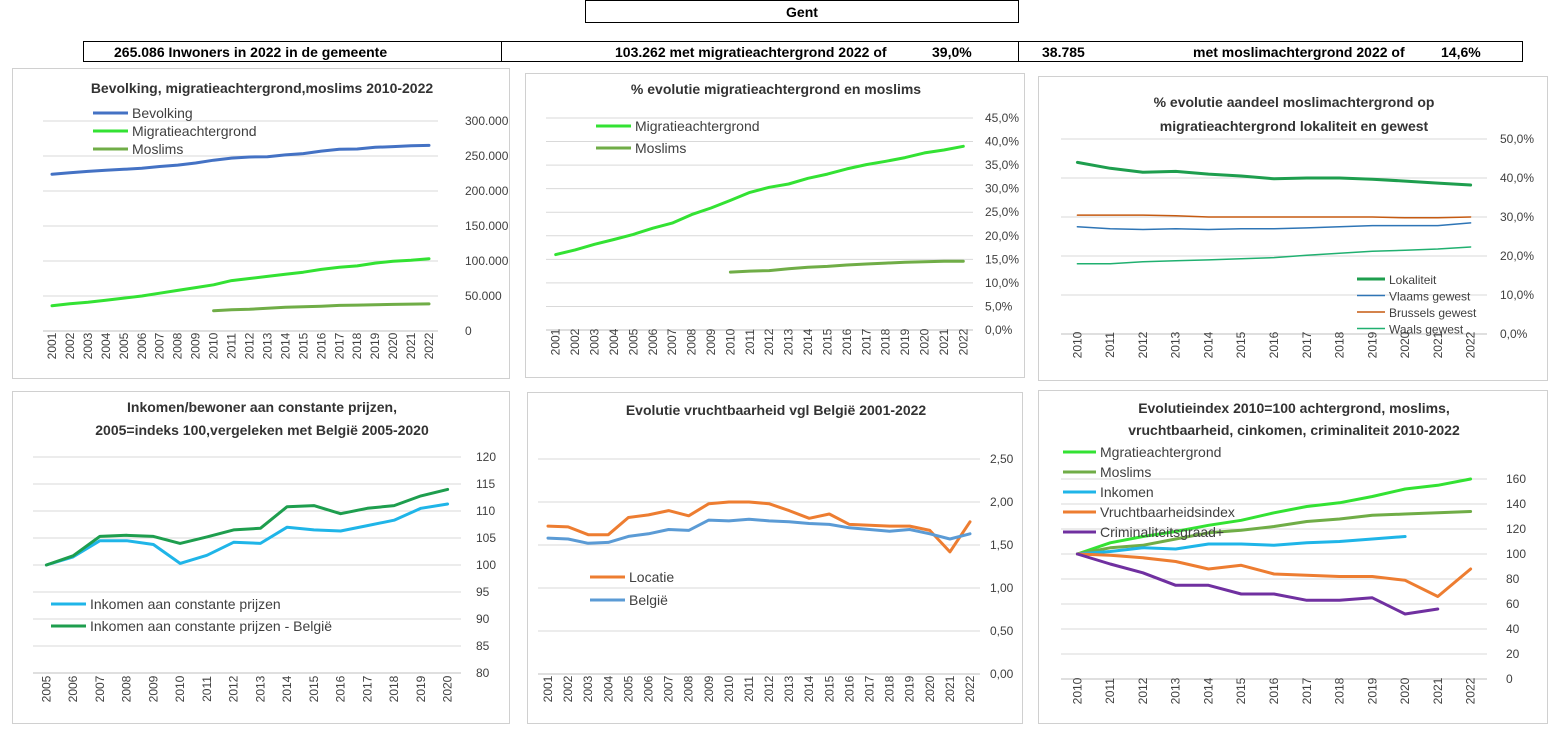  Describe the element at coordinates (1517, 139) in the screenshot. I see `y-tick-label: 50,0%` at that location.